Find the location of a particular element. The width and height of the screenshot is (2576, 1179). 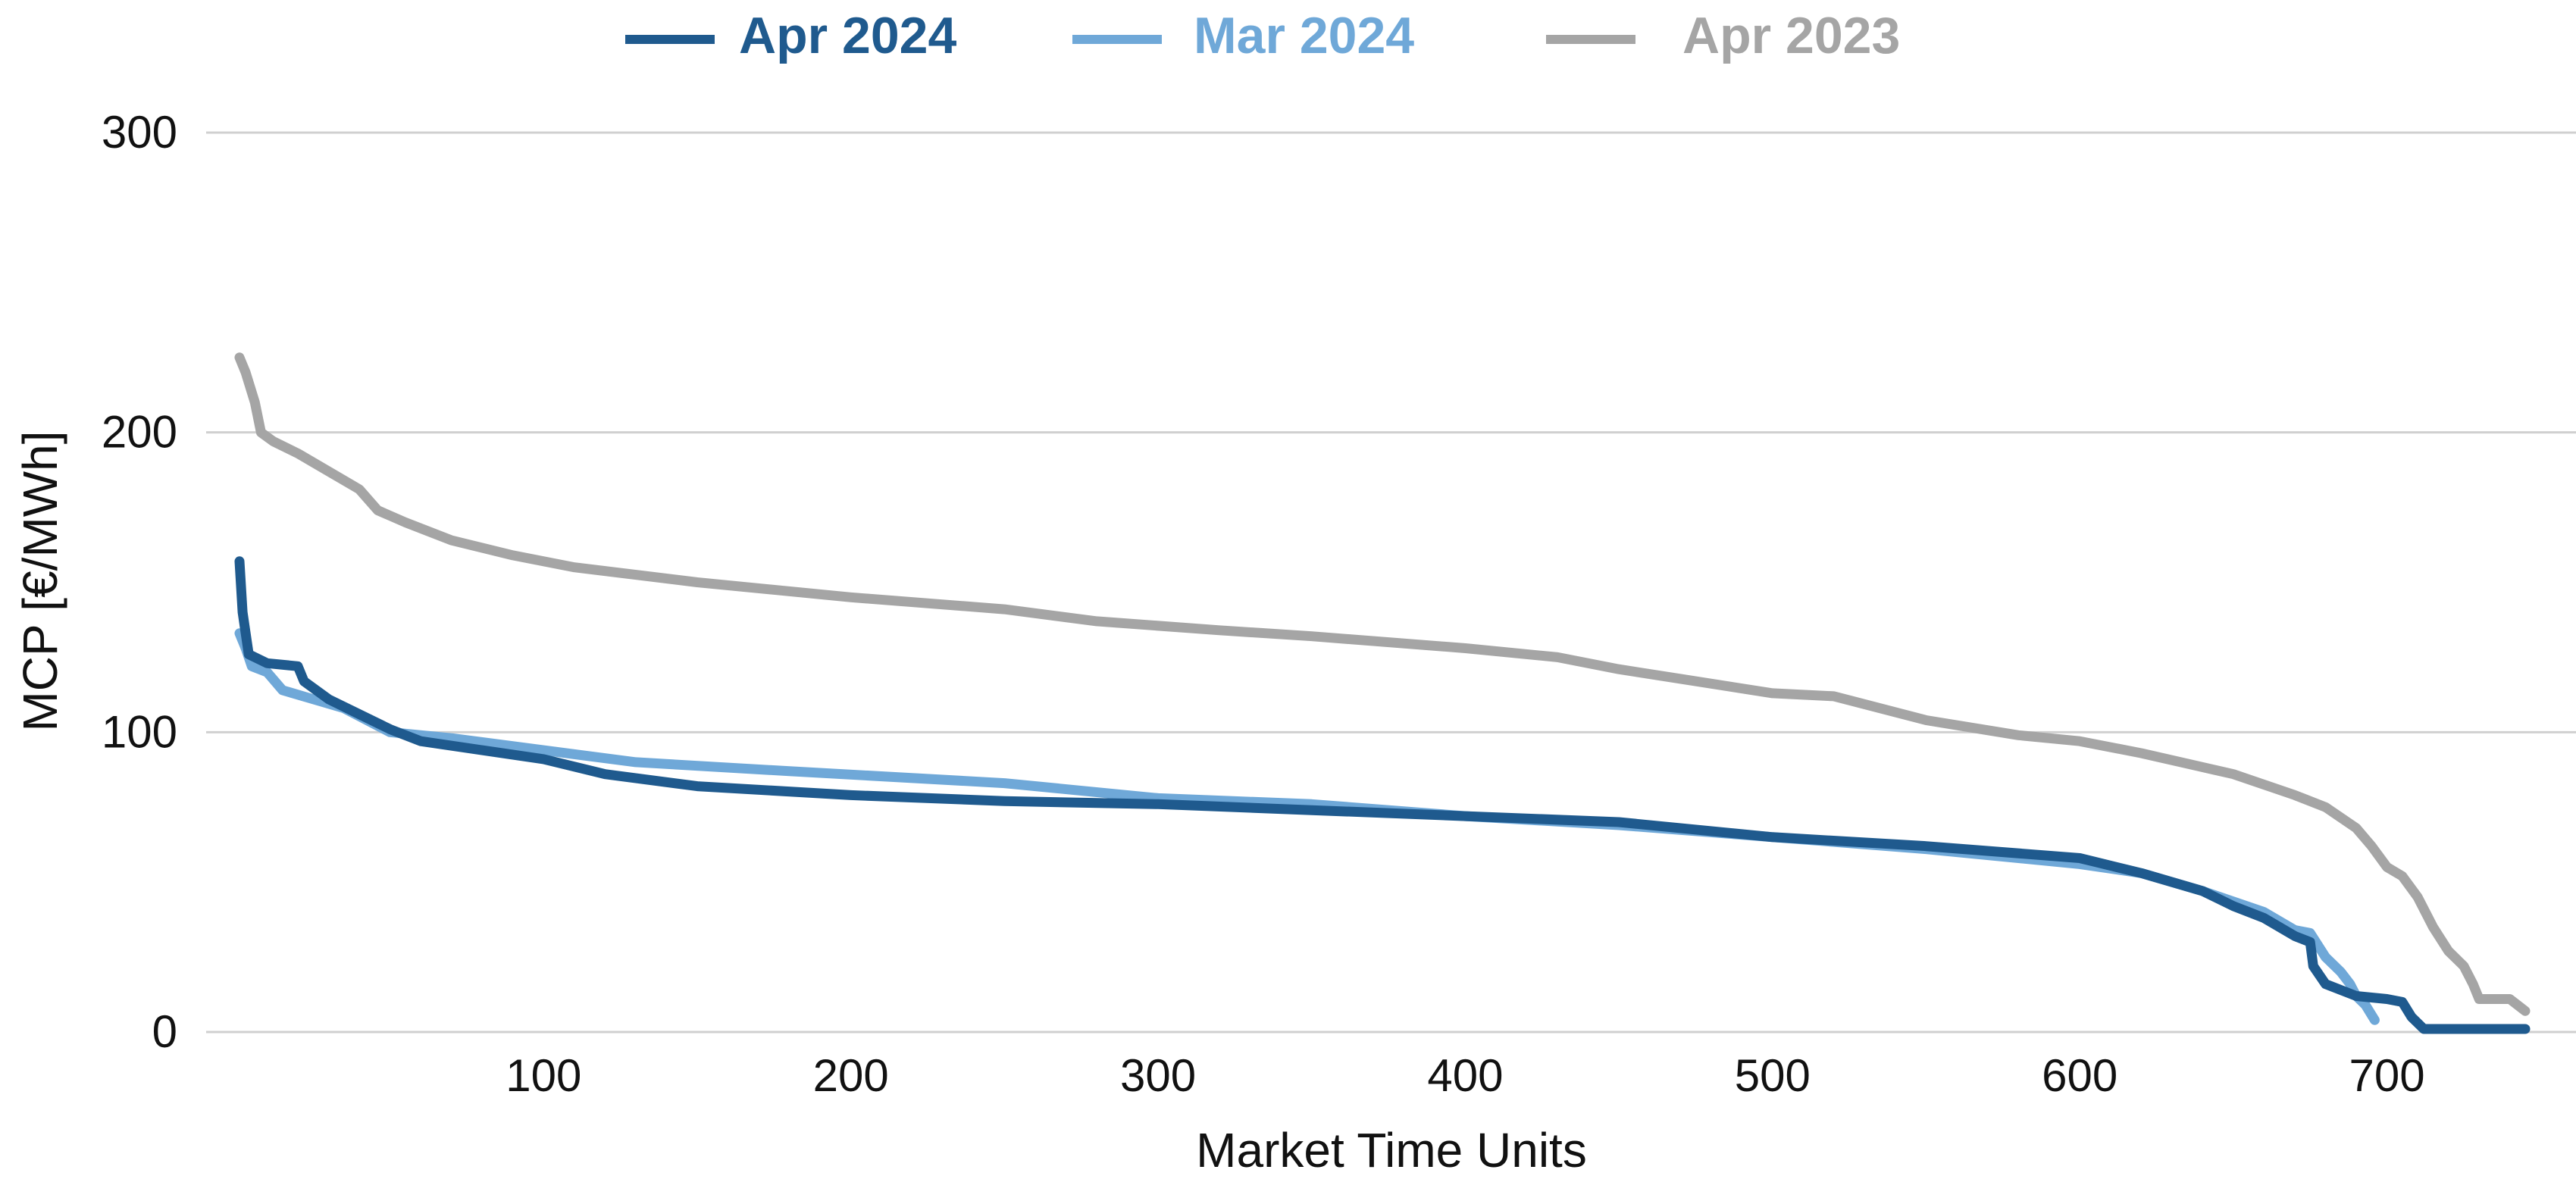

x-tick-label: 300 is located at coordinates (1158, 1075).